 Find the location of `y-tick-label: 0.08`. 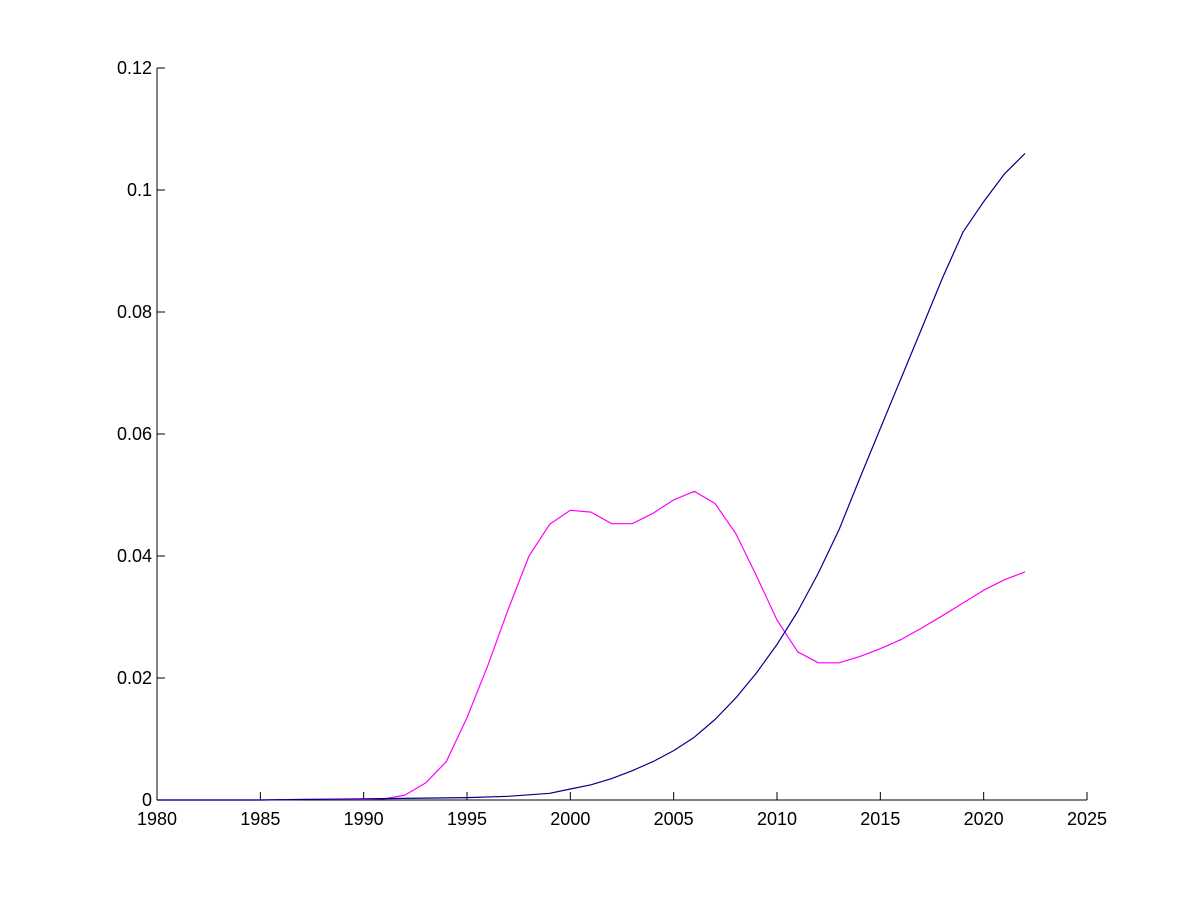

y-tick-label: 0.08 is located at coordinates (134, 312).